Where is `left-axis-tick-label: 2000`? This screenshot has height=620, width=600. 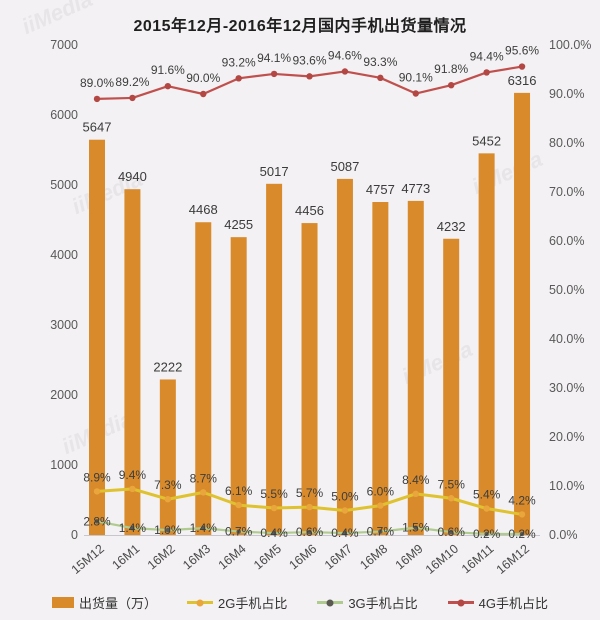
left-axis-tick-label: 2000 is located at coordinates (64, 395).